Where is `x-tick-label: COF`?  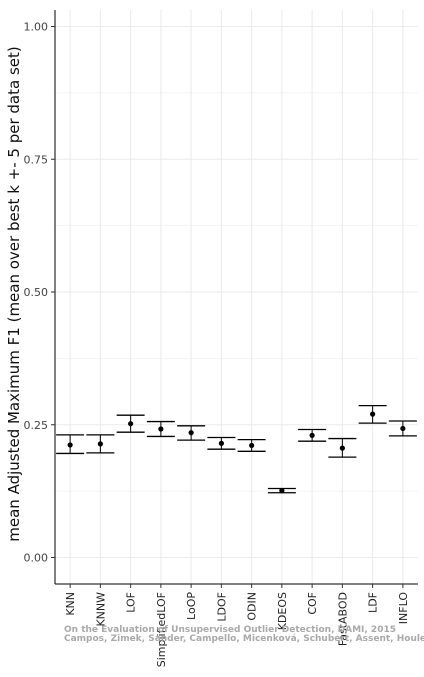 x-tick-label: COF is located at coordinates (312, 603).